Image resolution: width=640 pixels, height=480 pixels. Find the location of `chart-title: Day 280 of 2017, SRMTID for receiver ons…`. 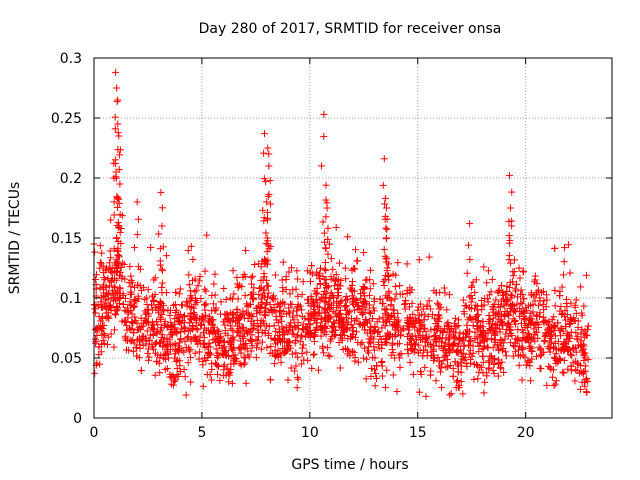

chart-title: Day 280 of 2017, SRMTID for receiver ons… is located at coordinates (350, 29).